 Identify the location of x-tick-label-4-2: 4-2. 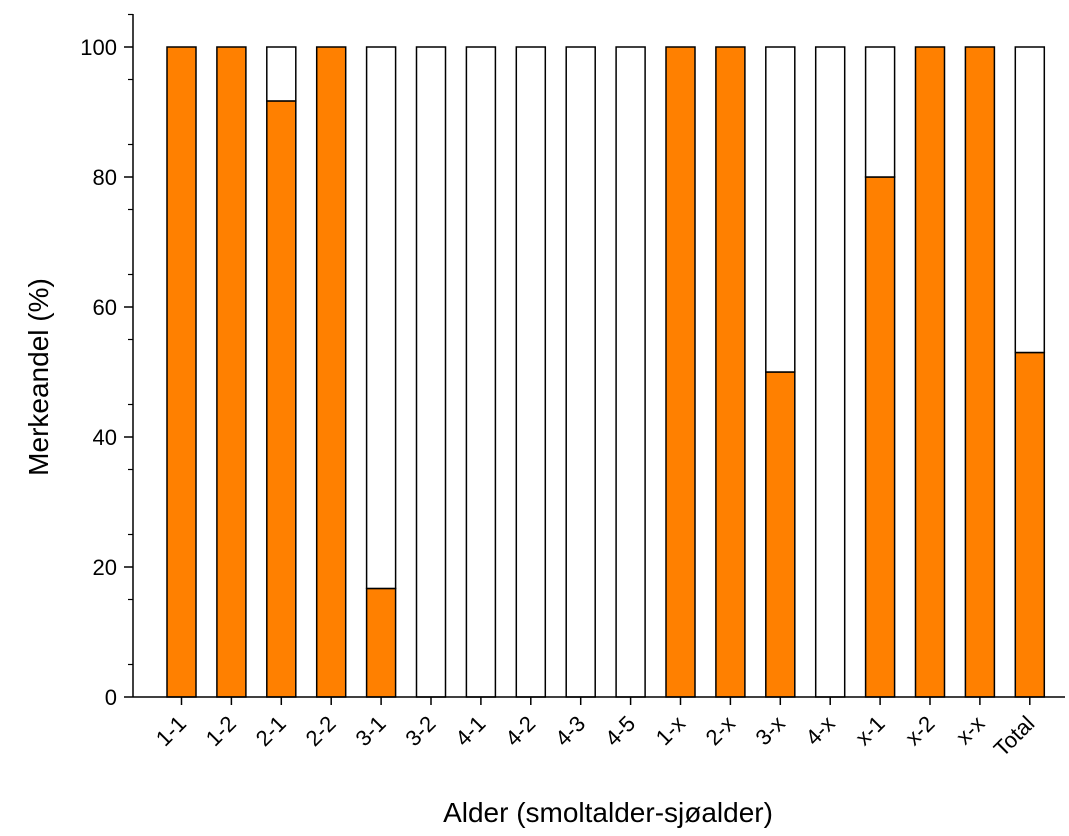
(520, 731).